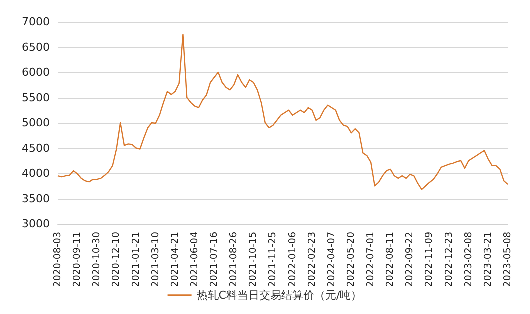  I want to click on y-tick-label: 5500, so click(36, 97).